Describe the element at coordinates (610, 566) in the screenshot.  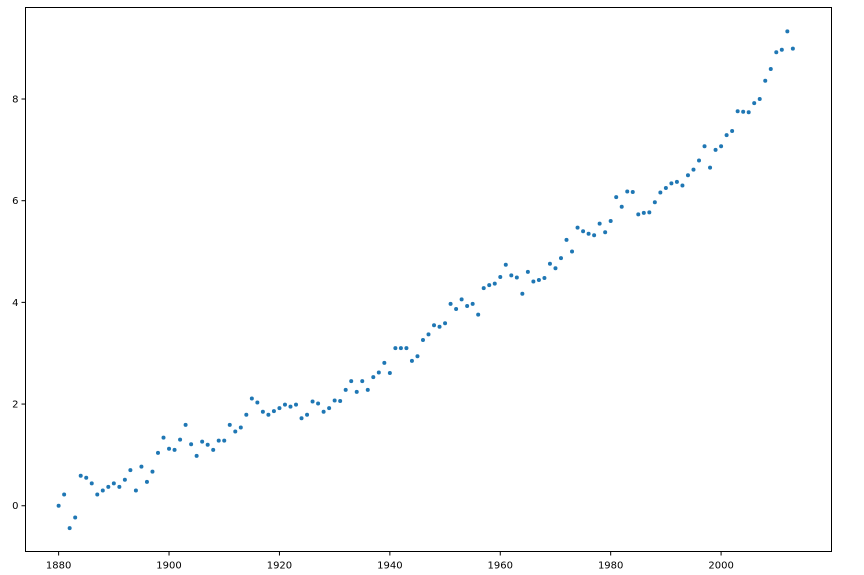
I see `x-tick-label: 1980` at that location.